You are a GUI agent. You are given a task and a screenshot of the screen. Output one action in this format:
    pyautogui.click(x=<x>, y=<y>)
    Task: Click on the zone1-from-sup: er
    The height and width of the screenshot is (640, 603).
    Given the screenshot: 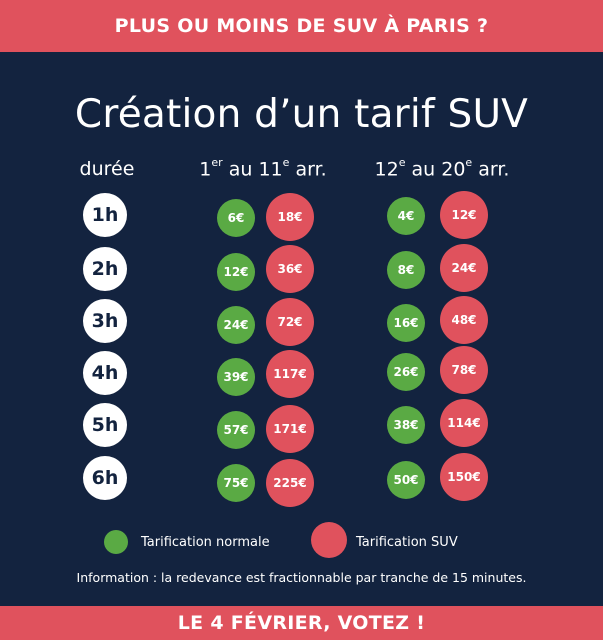 What is the action you would take?
    pyautogui.click(x=217, y=162)
    